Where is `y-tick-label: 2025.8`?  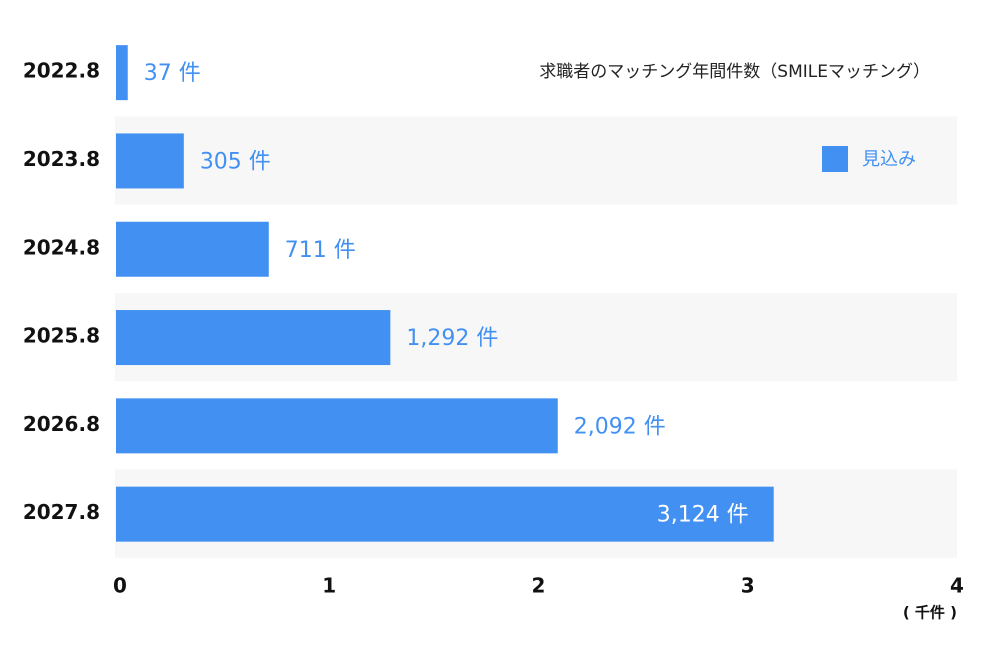 y-tick-label: 2025.8 is located at coordinates (61, 336).